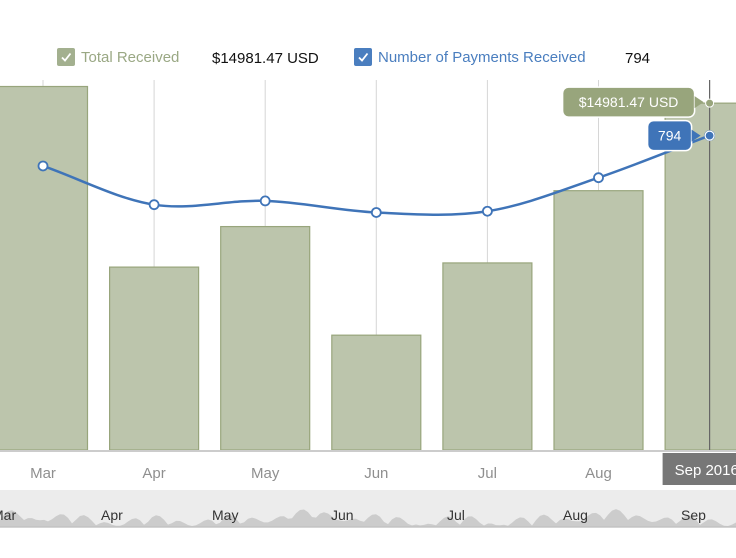 The width and height of the screenshot is (736, 558). I want to click on legend-item-payments-received: Number of Payments Received, so click(470, 57).